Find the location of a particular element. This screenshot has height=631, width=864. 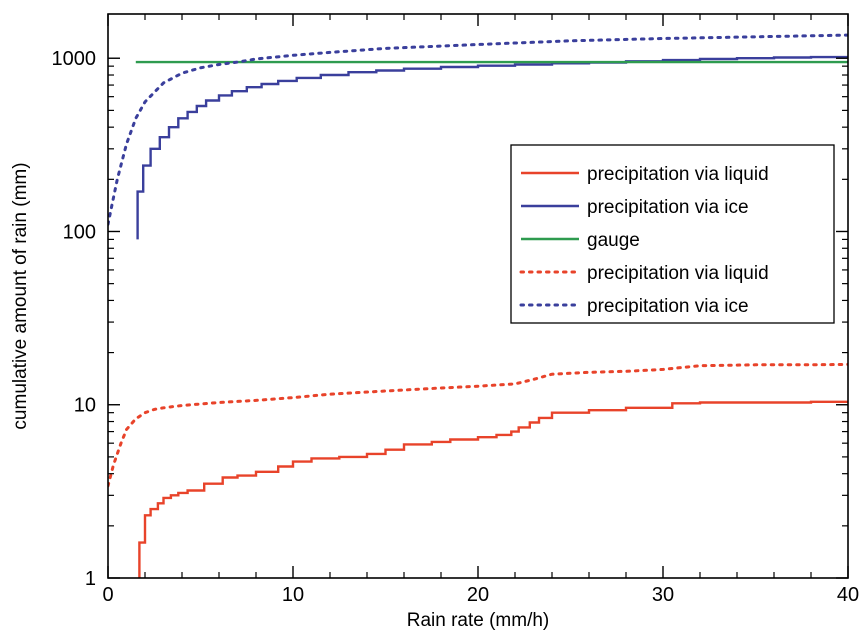

y-tick-label: 1000 is located at coordinates (74, 59).